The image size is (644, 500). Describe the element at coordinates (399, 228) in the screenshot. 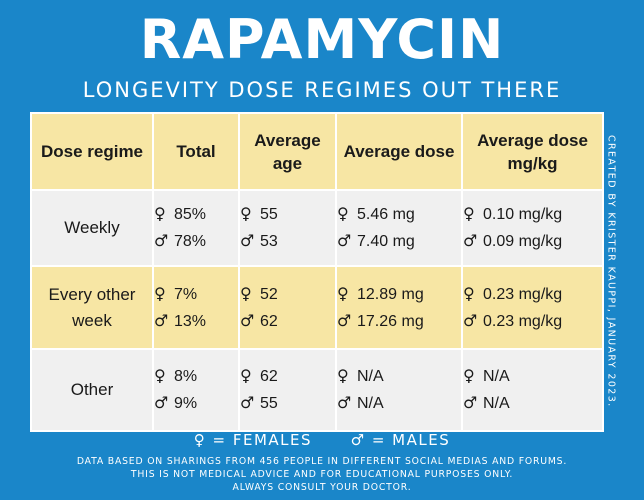

I see `dose-cell: ♀ 5.46 mg ♂ 7.40 mg` at that location.